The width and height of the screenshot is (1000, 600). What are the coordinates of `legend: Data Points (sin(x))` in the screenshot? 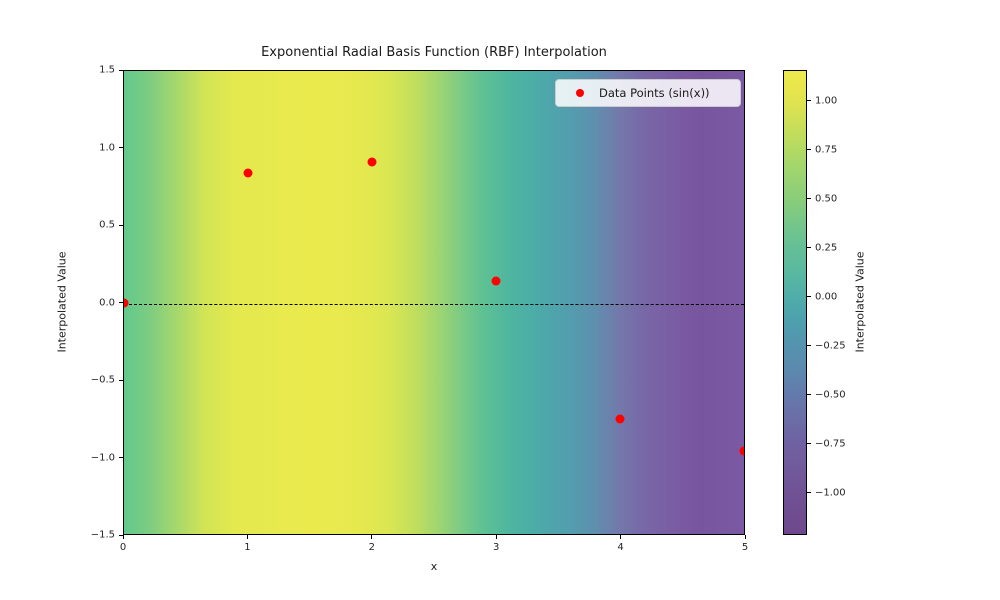 It's located at (648, 93).